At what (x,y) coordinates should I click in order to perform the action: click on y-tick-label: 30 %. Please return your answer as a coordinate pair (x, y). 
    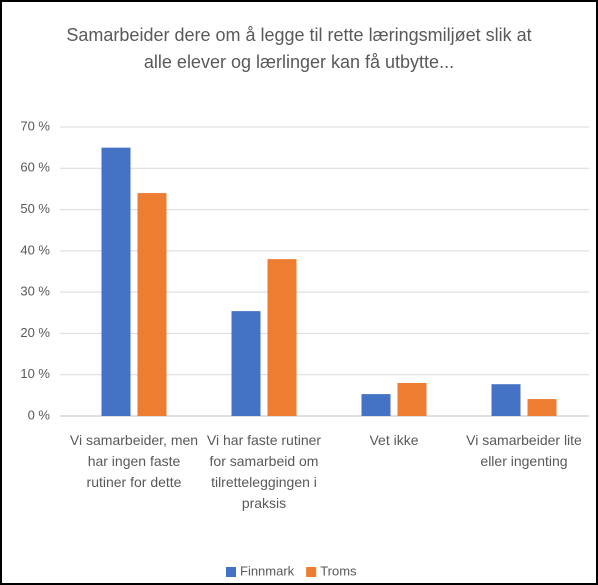
    Looking at the image, I should click on (35, 291).